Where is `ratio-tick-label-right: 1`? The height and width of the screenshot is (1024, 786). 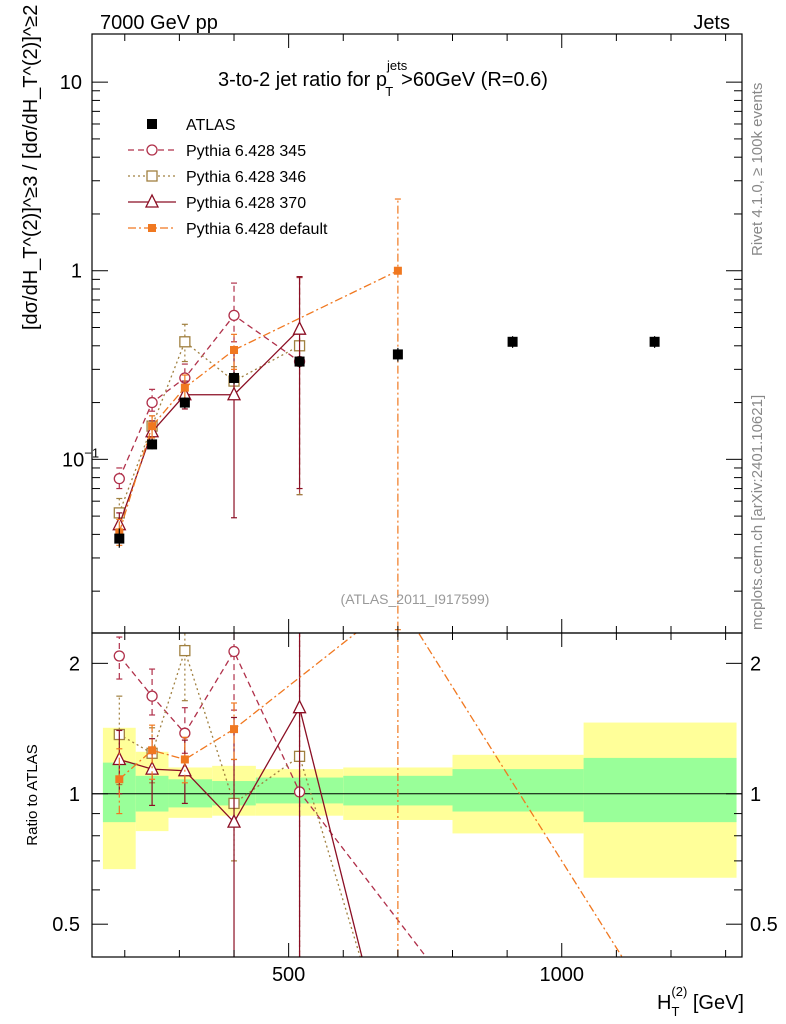
ratio-tick-label-right: 1 is located at coordinates (755, 795).